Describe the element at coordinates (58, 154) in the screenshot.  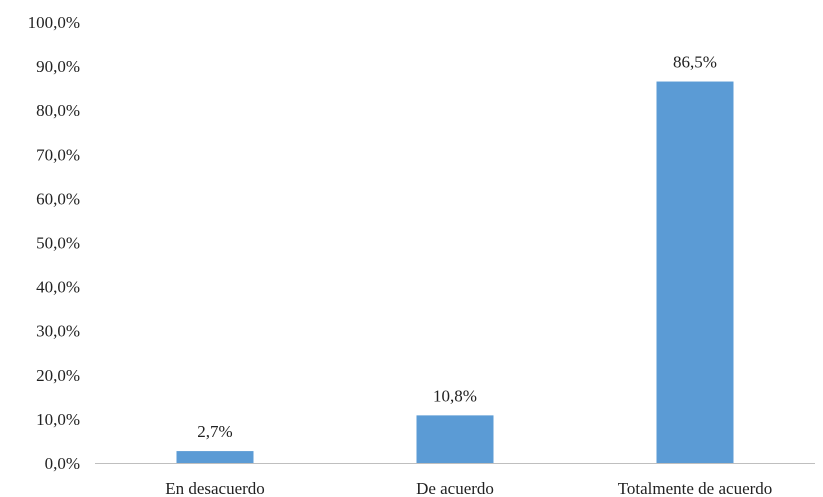
I see `y-tick-label: 70,0%` at that location.